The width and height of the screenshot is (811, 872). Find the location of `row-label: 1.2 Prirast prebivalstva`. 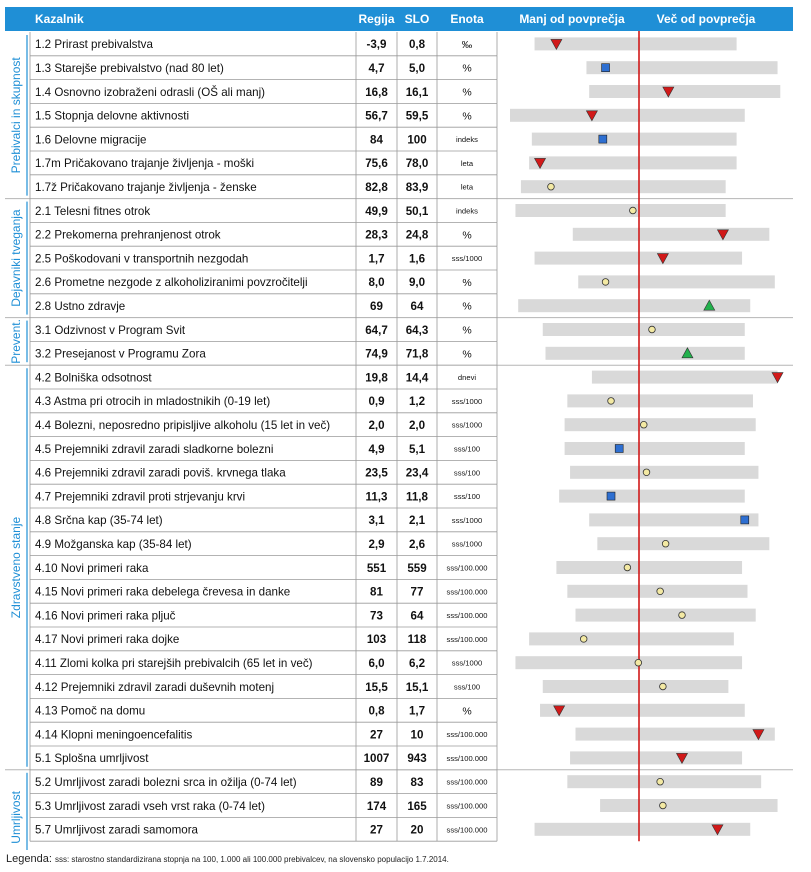

row-label: 1.2 Prirast prebivalstva is located at coordinates (94, 44).